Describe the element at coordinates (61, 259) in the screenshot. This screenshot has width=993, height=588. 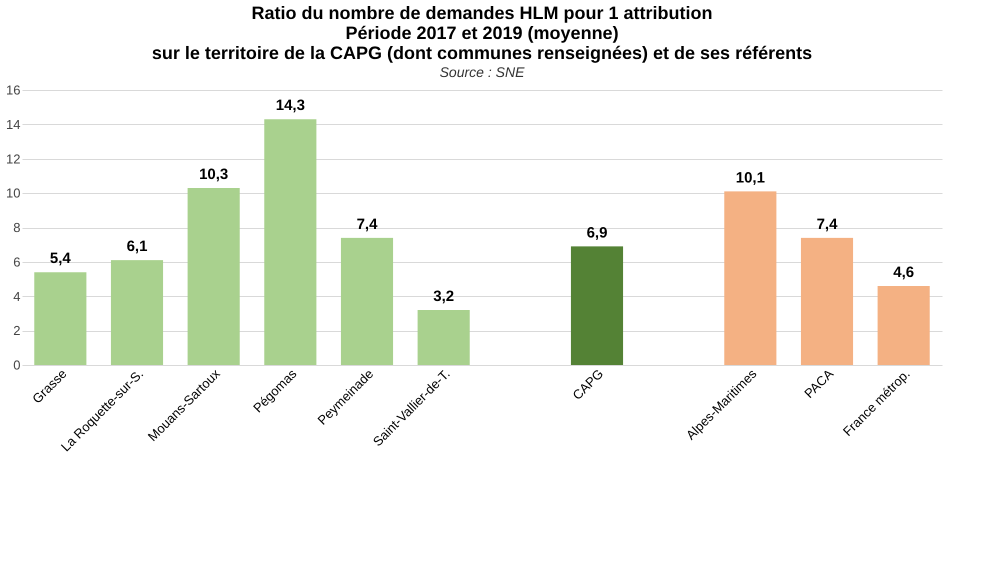
I see `data-label: 5,4` at that location.